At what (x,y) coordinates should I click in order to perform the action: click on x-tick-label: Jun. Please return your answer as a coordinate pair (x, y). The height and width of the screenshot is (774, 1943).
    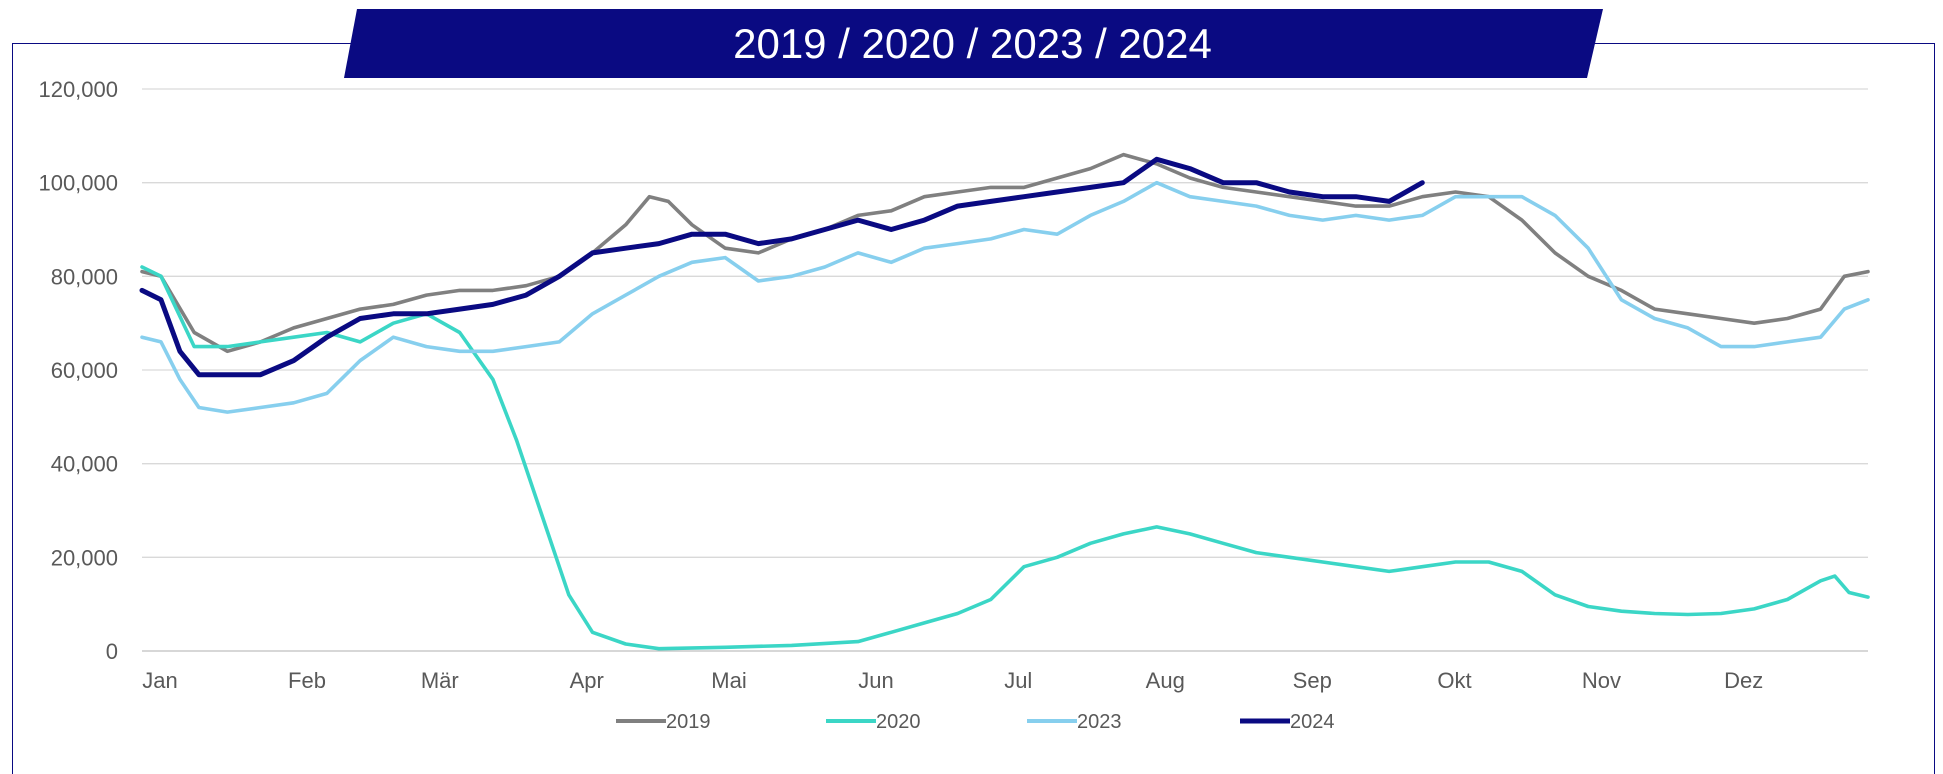
    Looking at the image, I should click on (875, 680).